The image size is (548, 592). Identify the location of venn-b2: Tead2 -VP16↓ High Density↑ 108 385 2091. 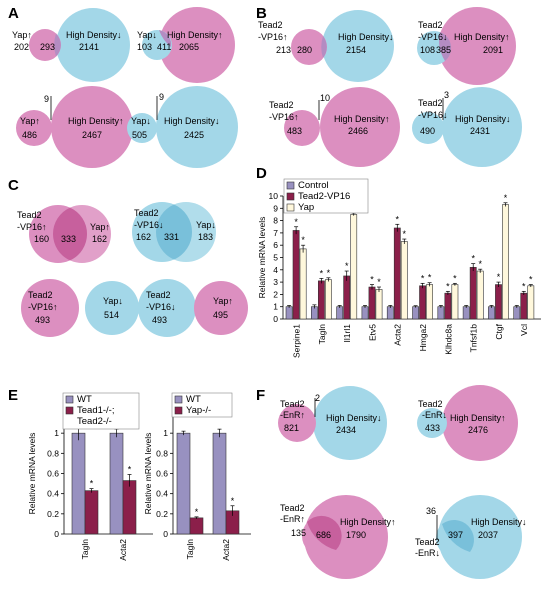
(466, 46).